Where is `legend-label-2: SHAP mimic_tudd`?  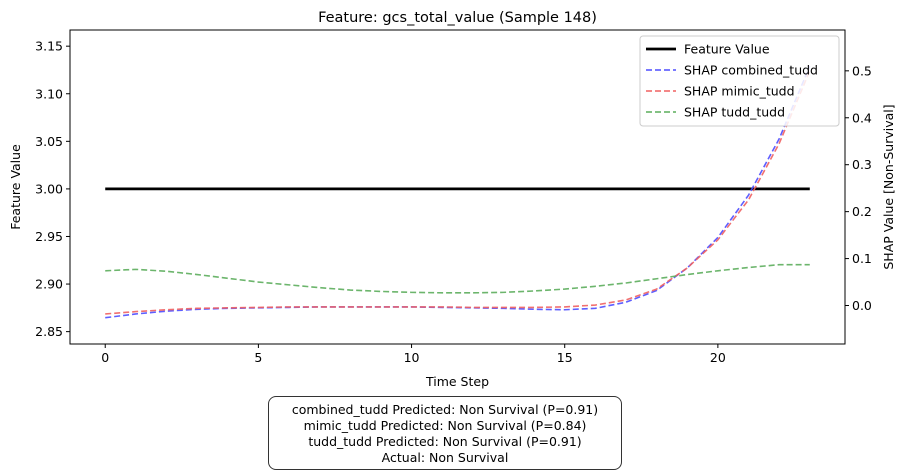 legend-label-2: SHAP mimic_tudd is located at coordinates (739, 91).